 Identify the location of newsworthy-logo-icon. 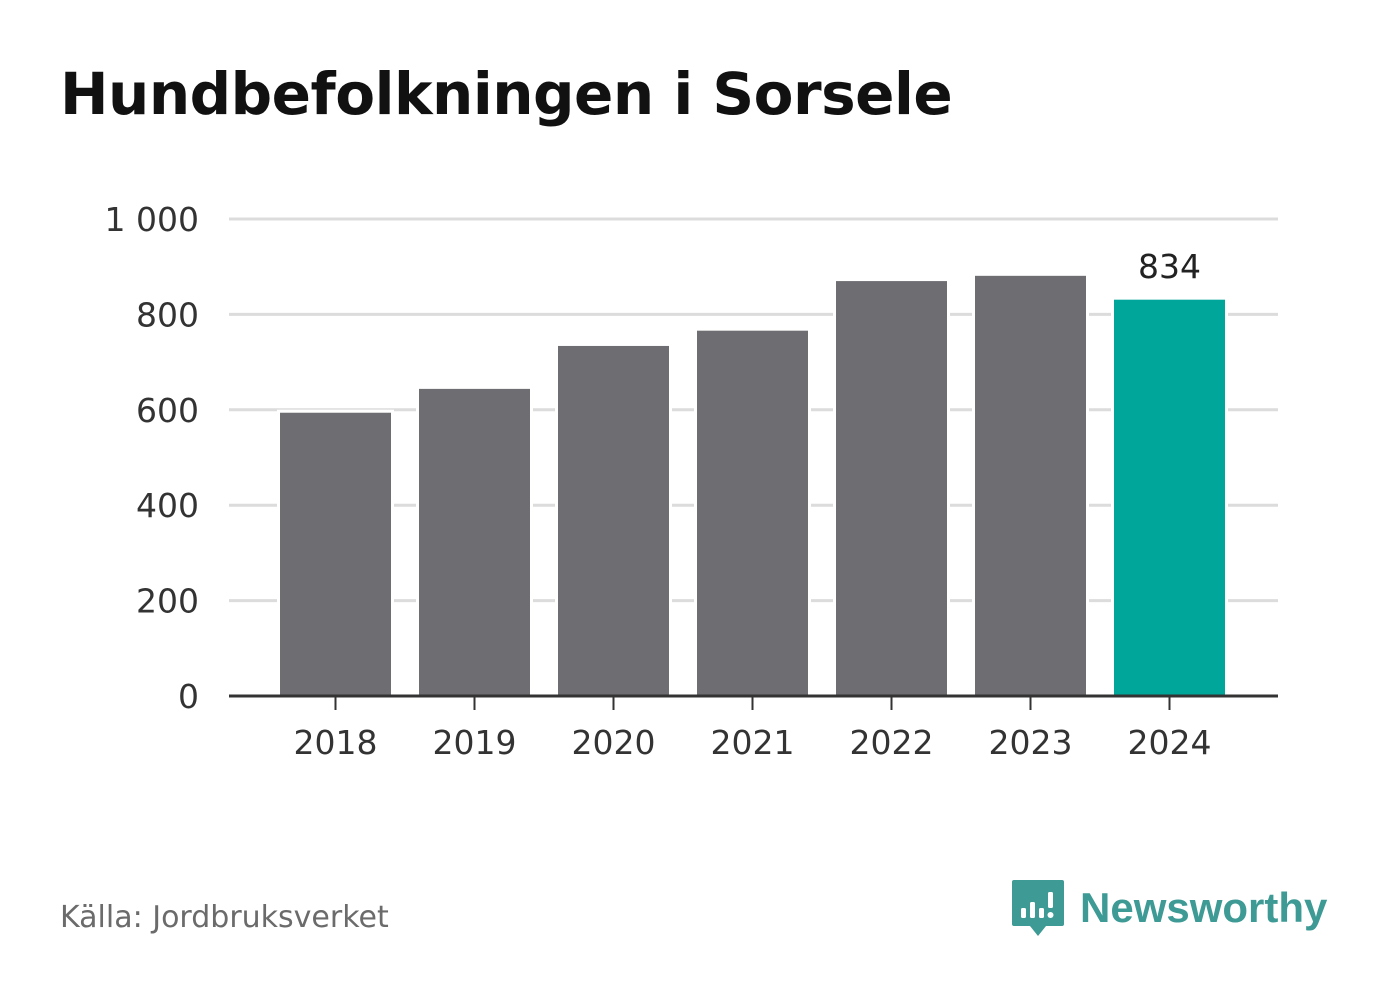
(1038, 908).